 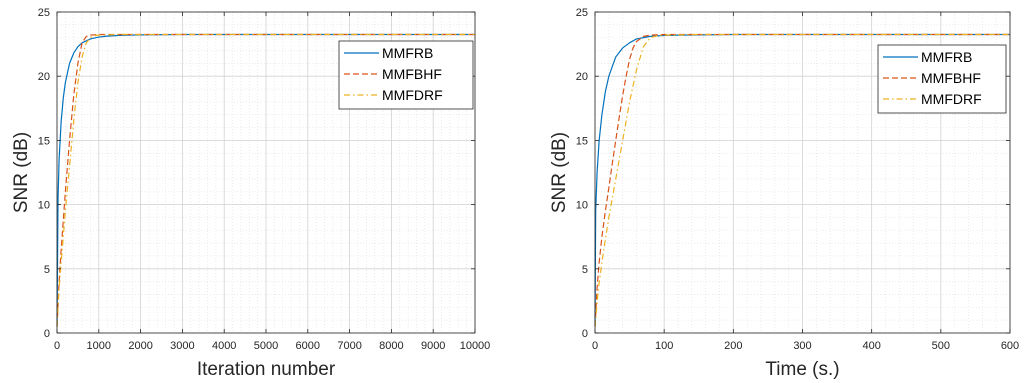 I want to click on chart-2-legend-label: MMFRB, so click(x=946, y=57).